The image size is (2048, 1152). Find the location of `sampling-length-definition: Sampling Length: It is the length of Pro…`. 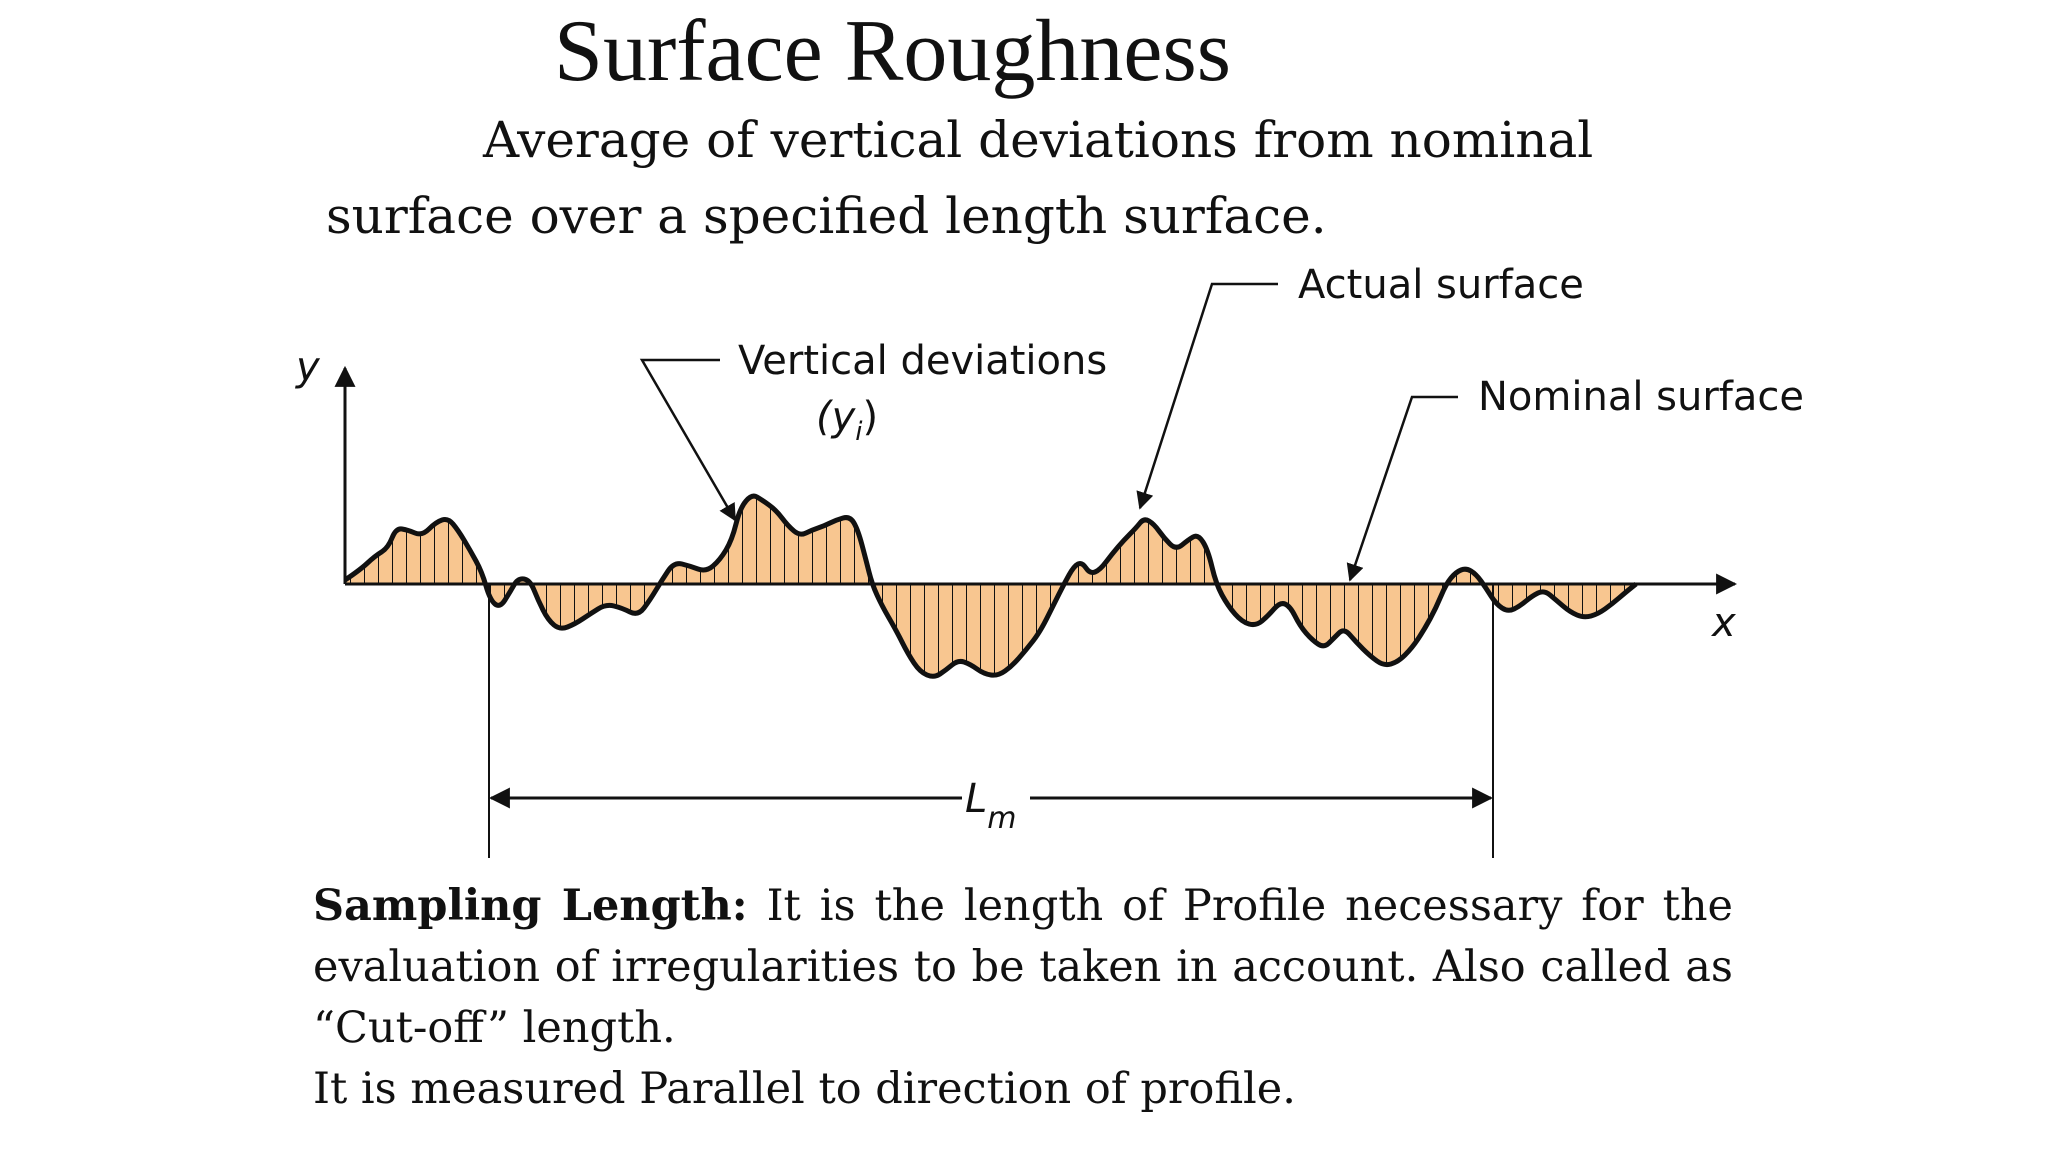

sampling-length-definition: Sampling Length: It is the length of Pro… is located at coordinates (1023, 967).